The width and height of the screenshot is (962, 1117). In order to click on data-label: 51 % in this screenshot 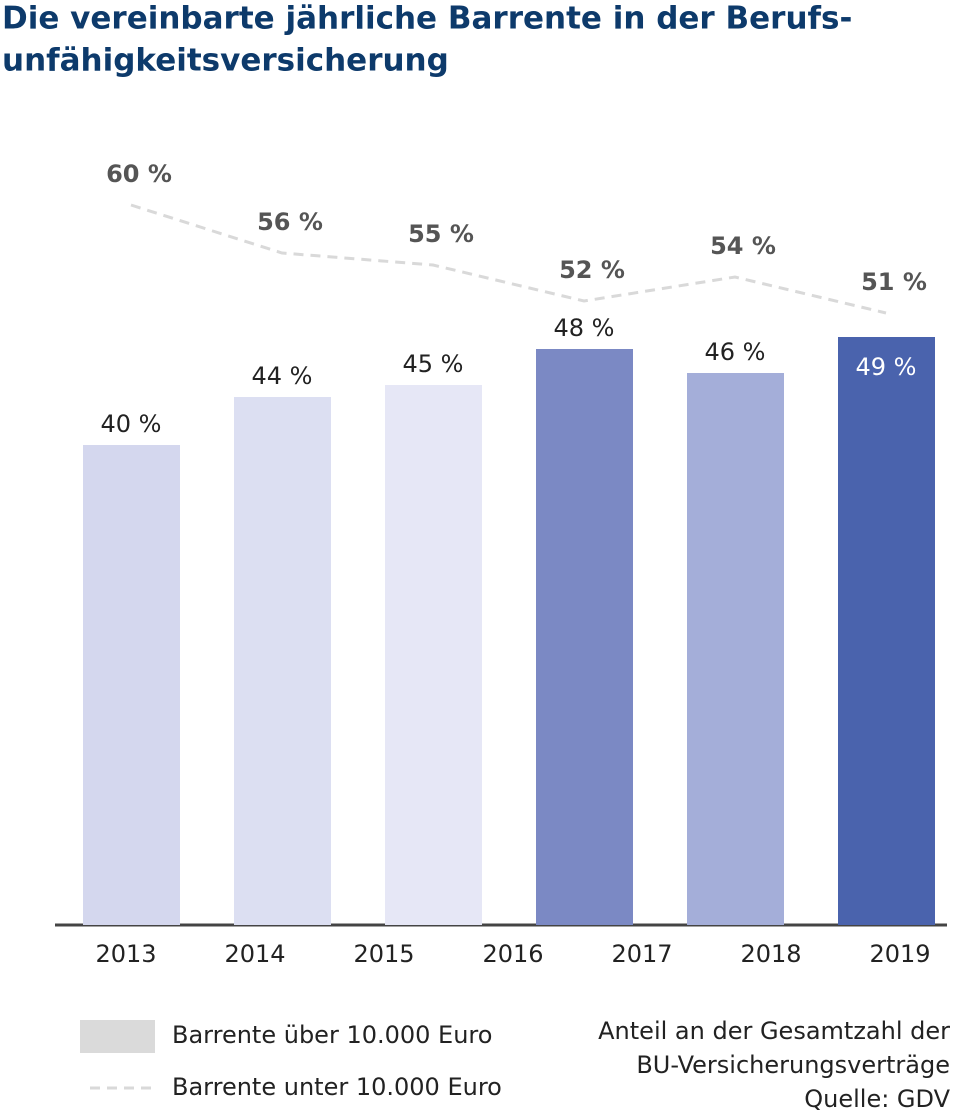, I will do `click(894, 282)`.